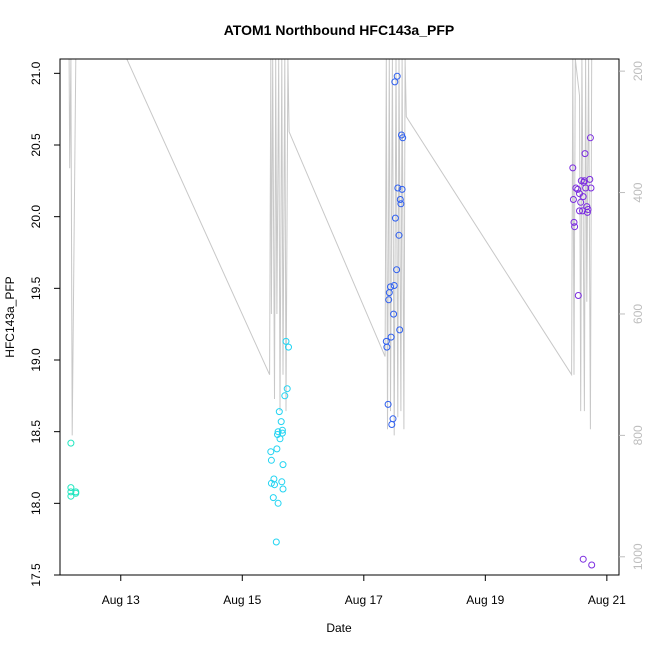  Describe the element at coordinates (10, 316) in the screenshot. I see `y-axis-label: HFC143a_PFP` at that location.